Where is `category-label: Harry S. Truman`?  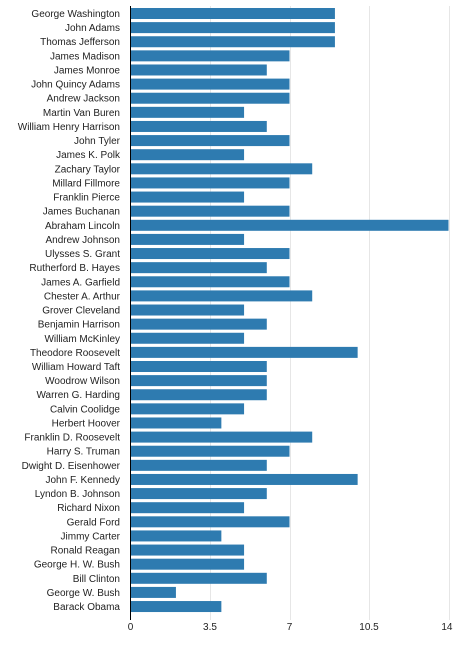
category-label: Harry S. Truman is located at coordinates (83, 452).